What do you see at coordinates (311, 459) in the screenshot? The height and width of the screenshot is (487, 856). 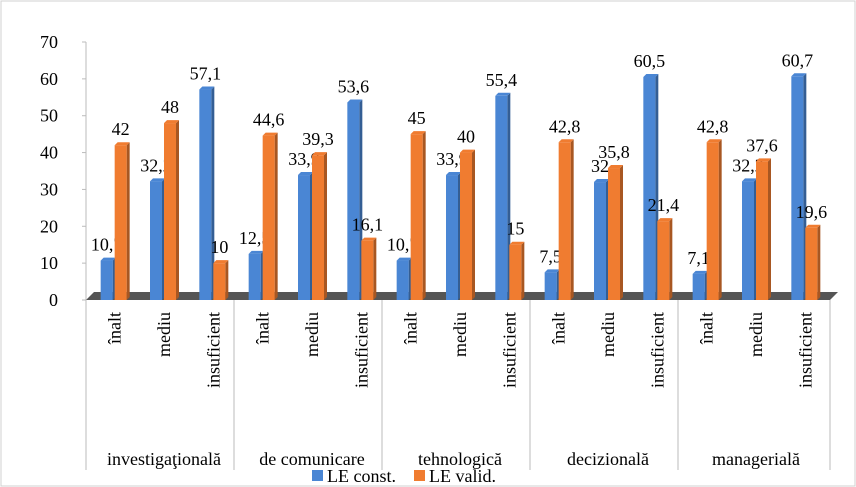 I see `group-label: de comunicare` at bounding box center [311, 459].